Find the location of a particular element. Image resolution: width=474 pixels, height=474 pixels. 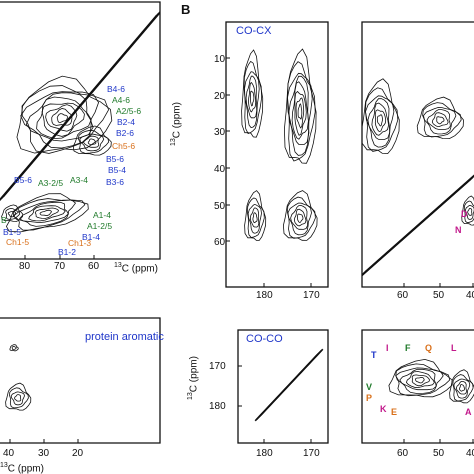

rb-label-p: P is located at coordinates (369, 398).